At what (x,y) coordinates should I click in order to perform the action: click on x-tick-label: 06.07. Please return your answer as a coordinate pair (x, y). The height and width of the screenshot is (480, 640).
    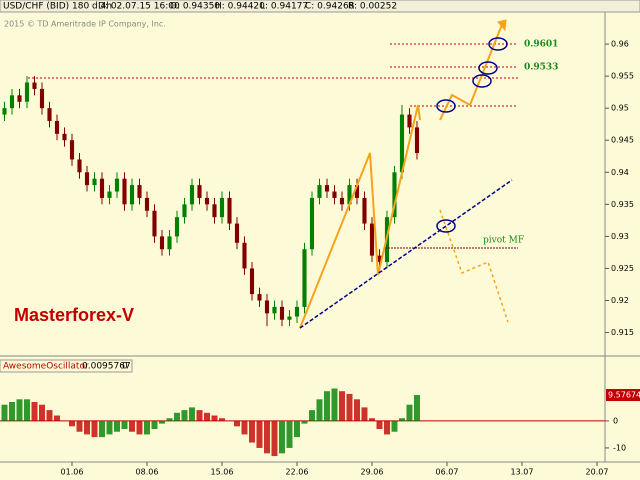
    Looking at the image, I should click on (447, 472).